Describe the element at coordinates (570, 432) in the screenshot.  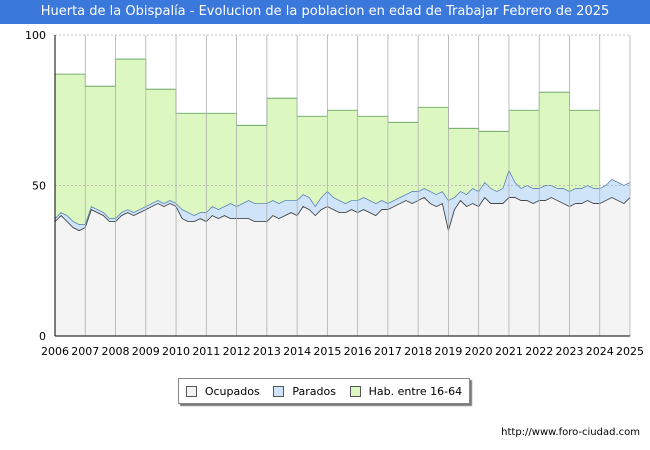
I see `source-link: http://www.foro-ciudad.com` at that location.